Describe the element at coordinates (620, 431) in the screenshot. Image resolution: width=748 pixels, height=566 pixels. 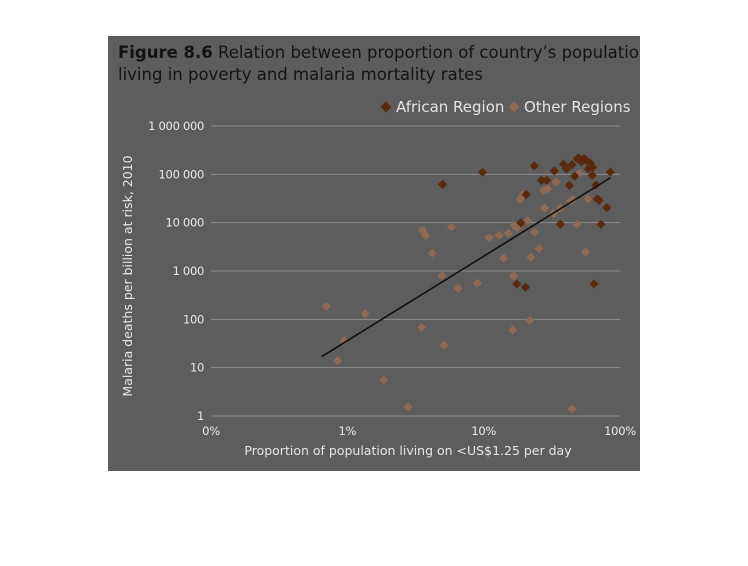
I see `x-tick-label: 100%` at that location.